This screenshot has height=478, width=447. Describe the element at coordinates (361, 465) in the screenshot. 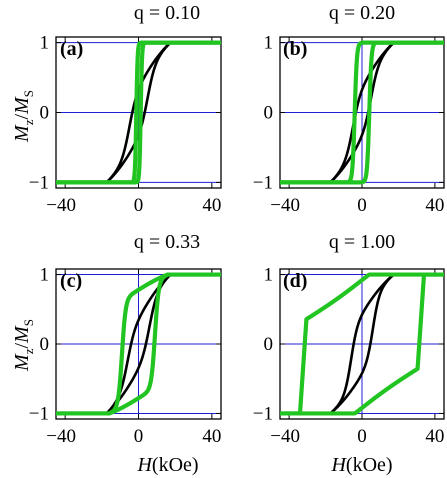

I see `x-axis-label-right: H(kOe)` at that location.